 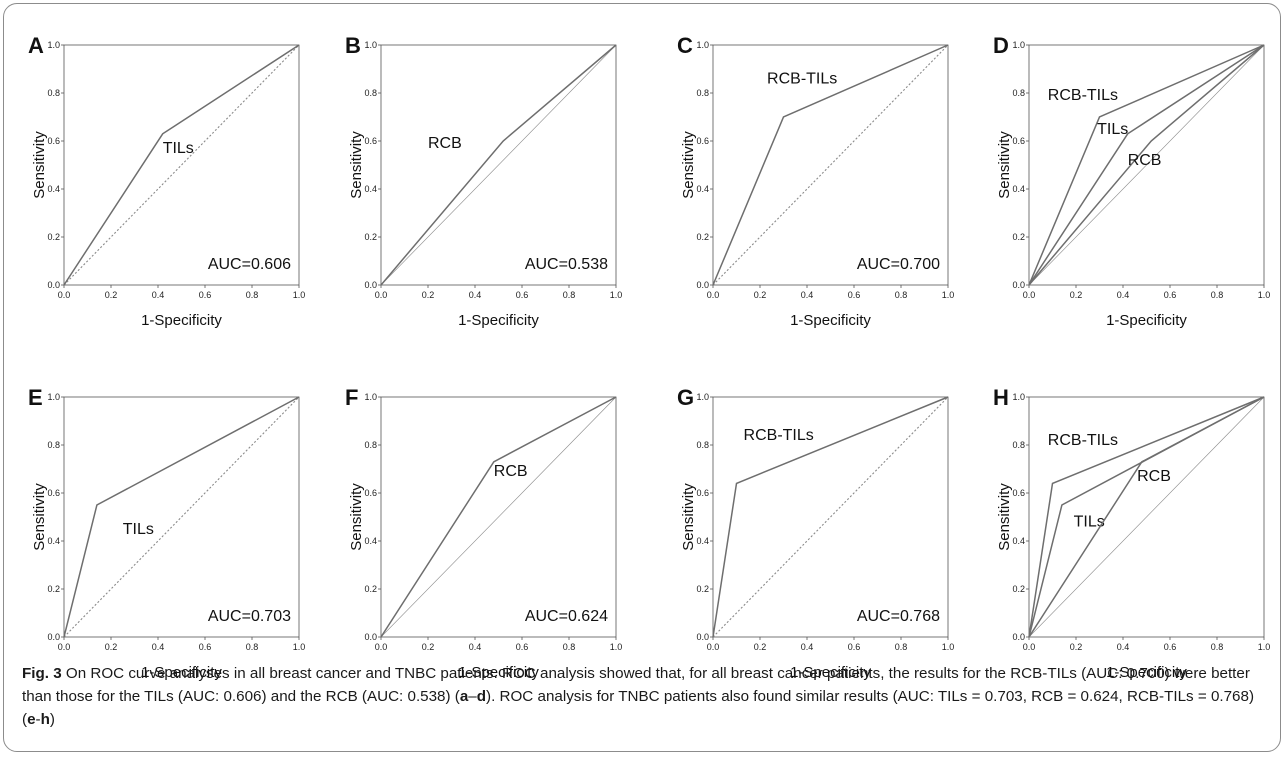 What do you see at coordinates (1018, 589) in the screenshot?
I see `y-tick-label-h-1: 0.2` at bounding box center [1018, 589].